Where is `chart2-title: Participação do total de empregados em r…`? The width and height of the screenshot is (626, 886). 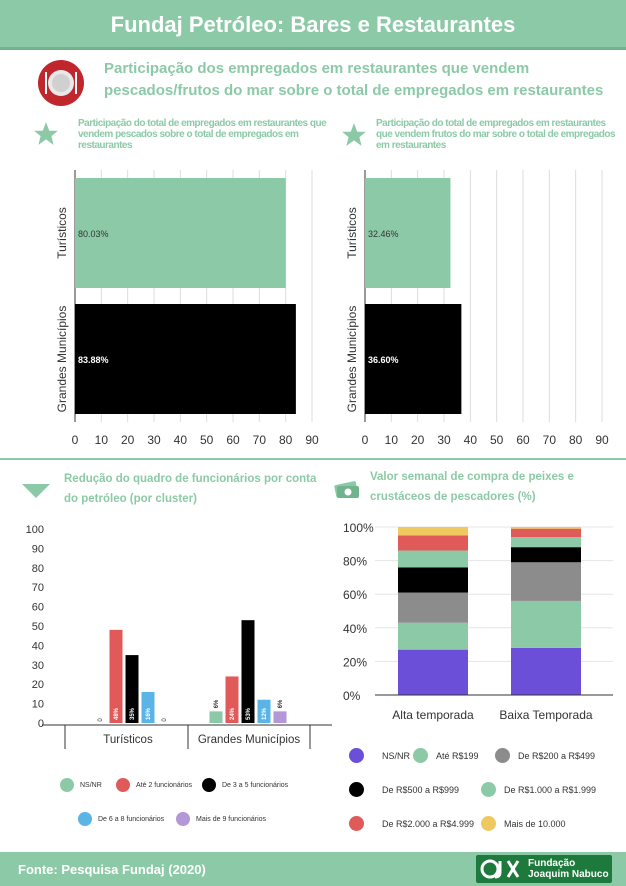
chart2-title: Participação do total de empregados em r… is located at coordinates (496, 134).